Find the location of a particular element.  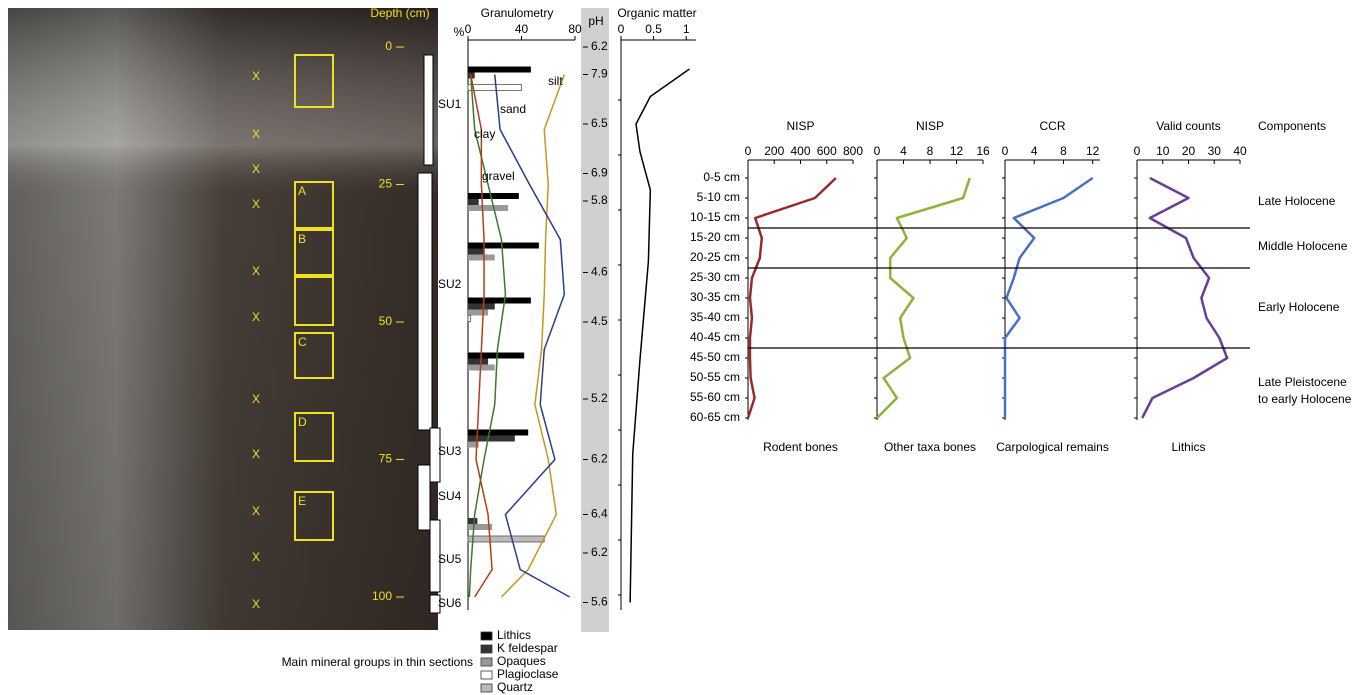

axis-label: Rodent bones is located at coordinates (800, 447).